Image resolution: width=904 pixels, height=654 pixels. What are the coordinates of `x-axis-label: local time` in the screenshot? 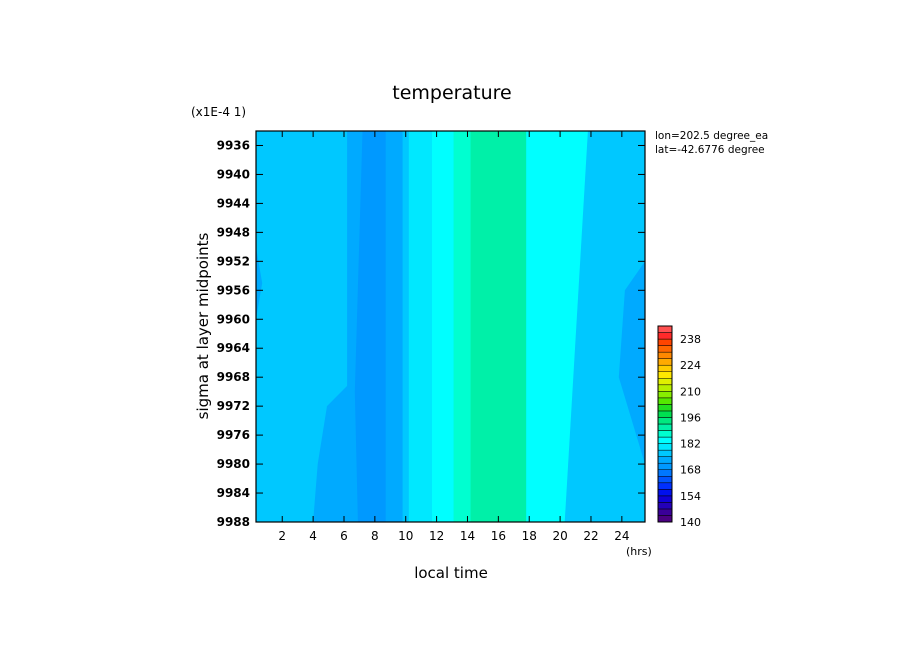 It's located at (451, 573).